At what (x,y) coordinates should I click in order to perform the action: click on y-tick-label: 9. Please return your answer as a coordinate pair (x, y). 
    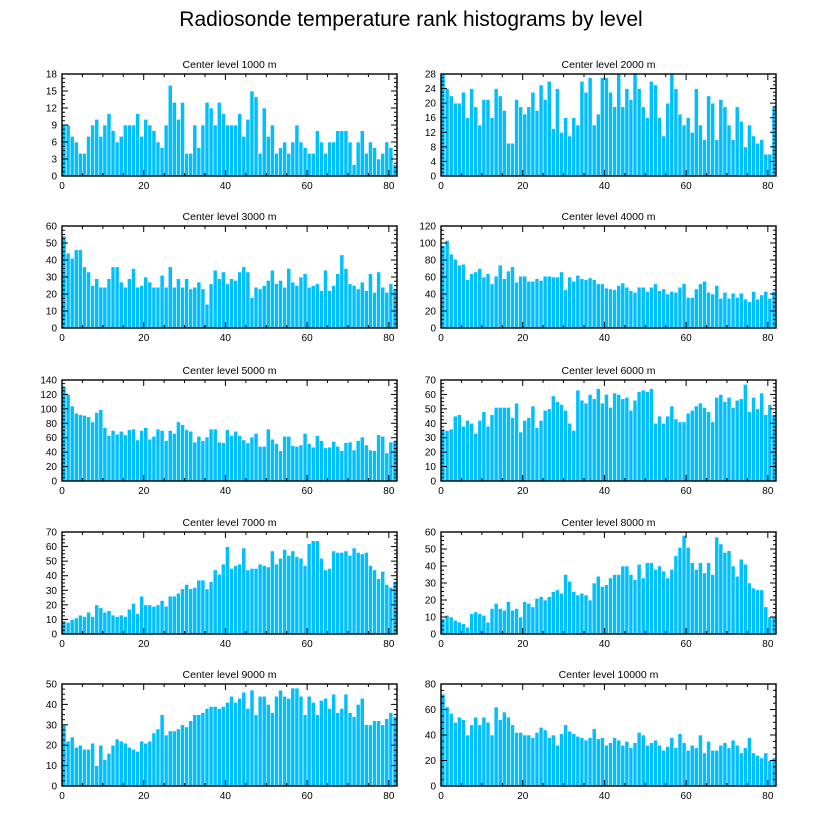
    Looking at the image, I should click on (54, 126).